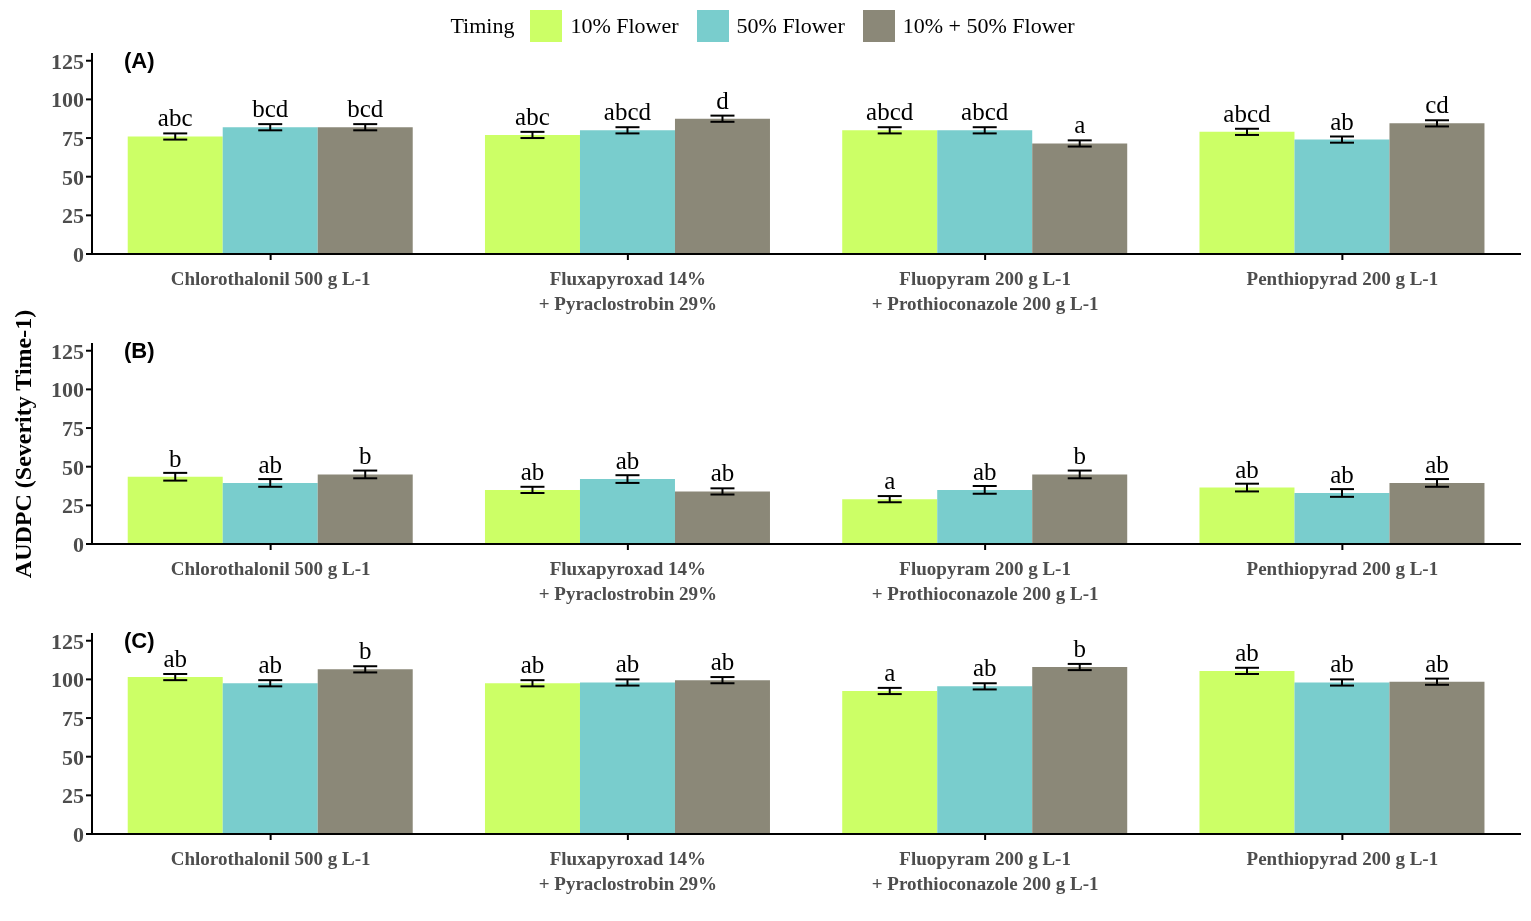 This screenshot has width=1531, height=921. What do you see at coordinates (139, 351) in the screenshot?
I see `annotation: (B)` at bounding box center [139, 351].